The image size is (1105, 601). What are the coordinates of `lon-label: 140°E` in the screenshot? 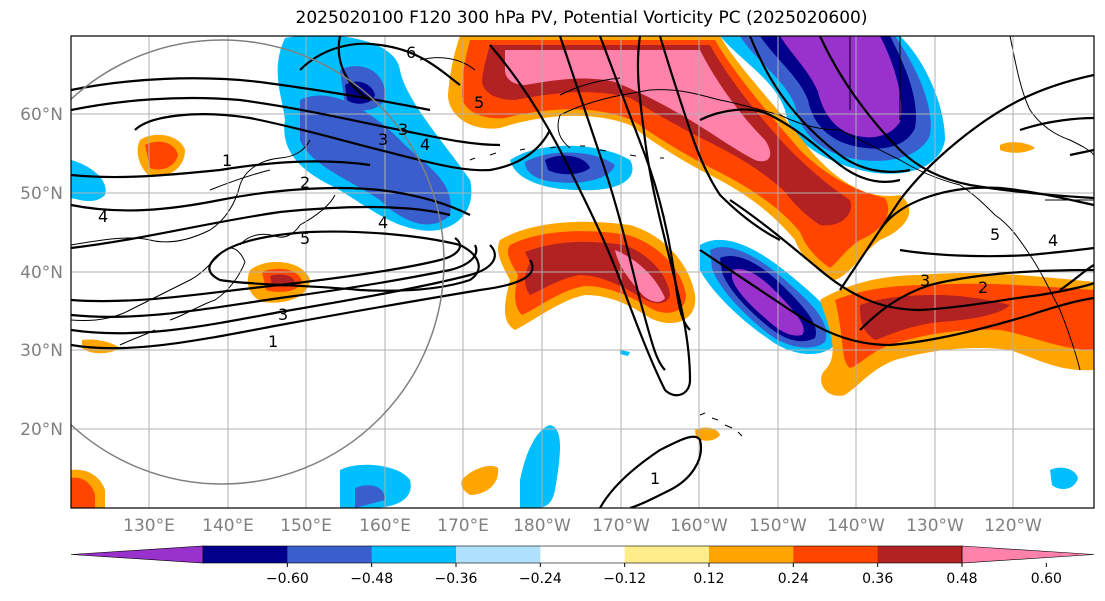 It's located at (228, 526).